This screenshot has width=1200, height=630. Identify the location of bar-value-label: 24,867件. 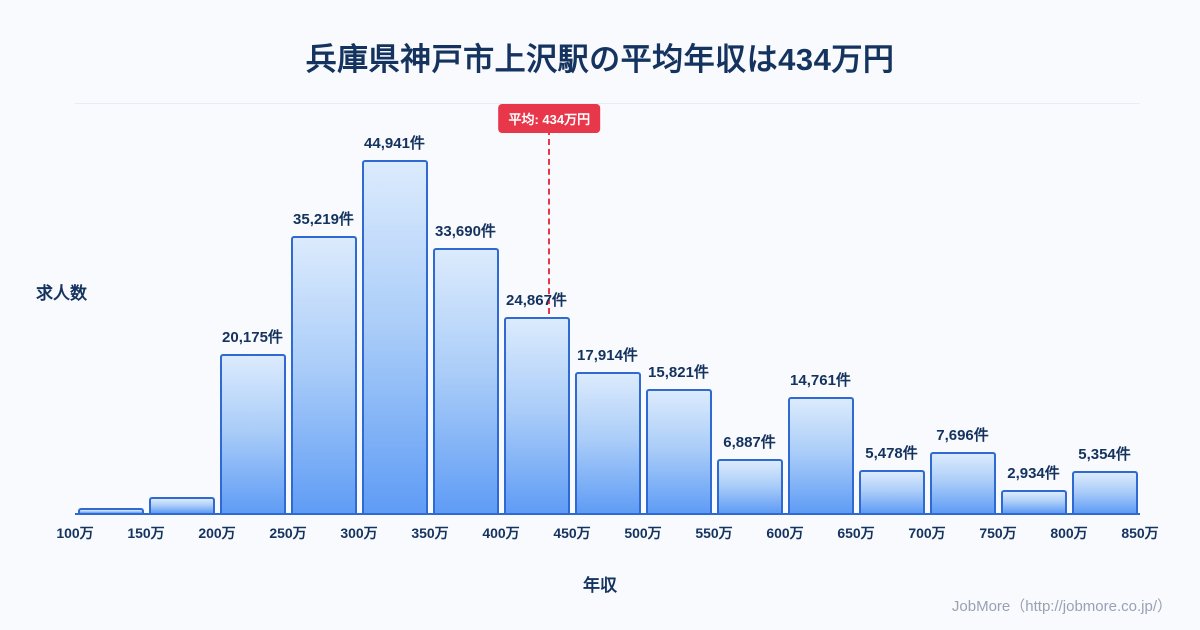
(536, 300).